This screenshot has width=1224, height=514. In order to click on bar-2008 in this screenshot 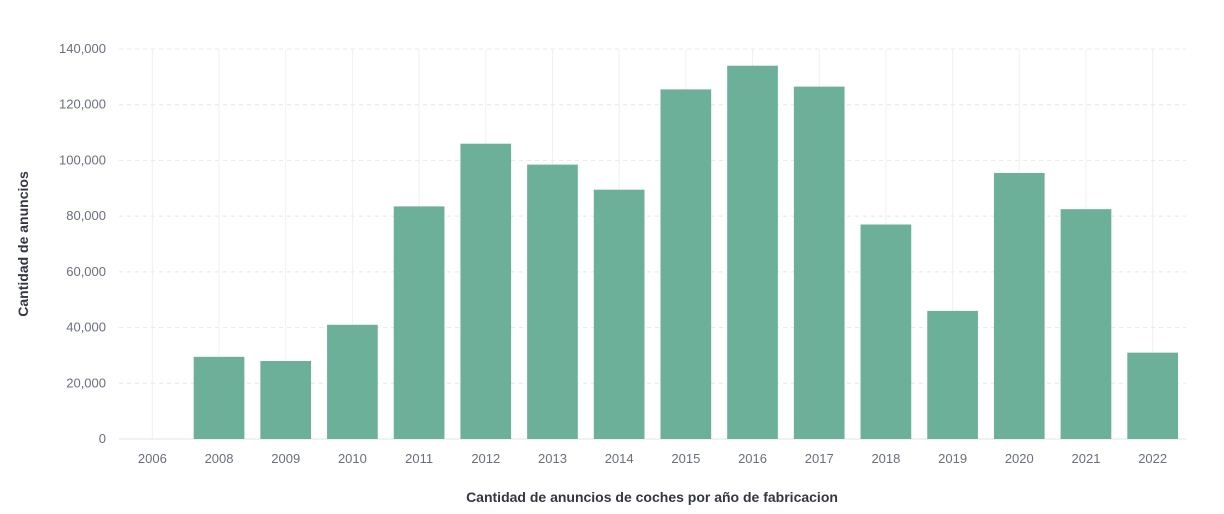, I will do `click(219, 397)`.